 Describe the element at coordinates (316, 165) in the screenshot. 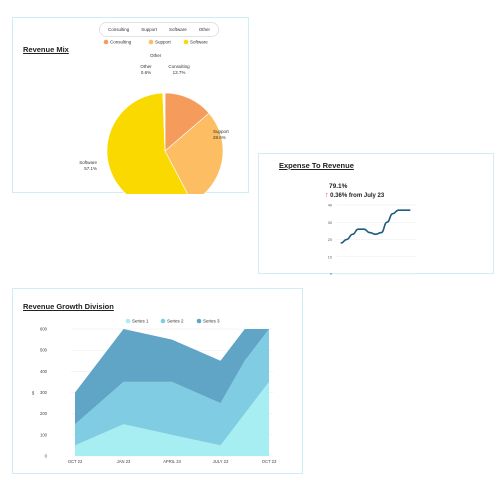

I see `expense-title: Expense To Revenue` at that location.